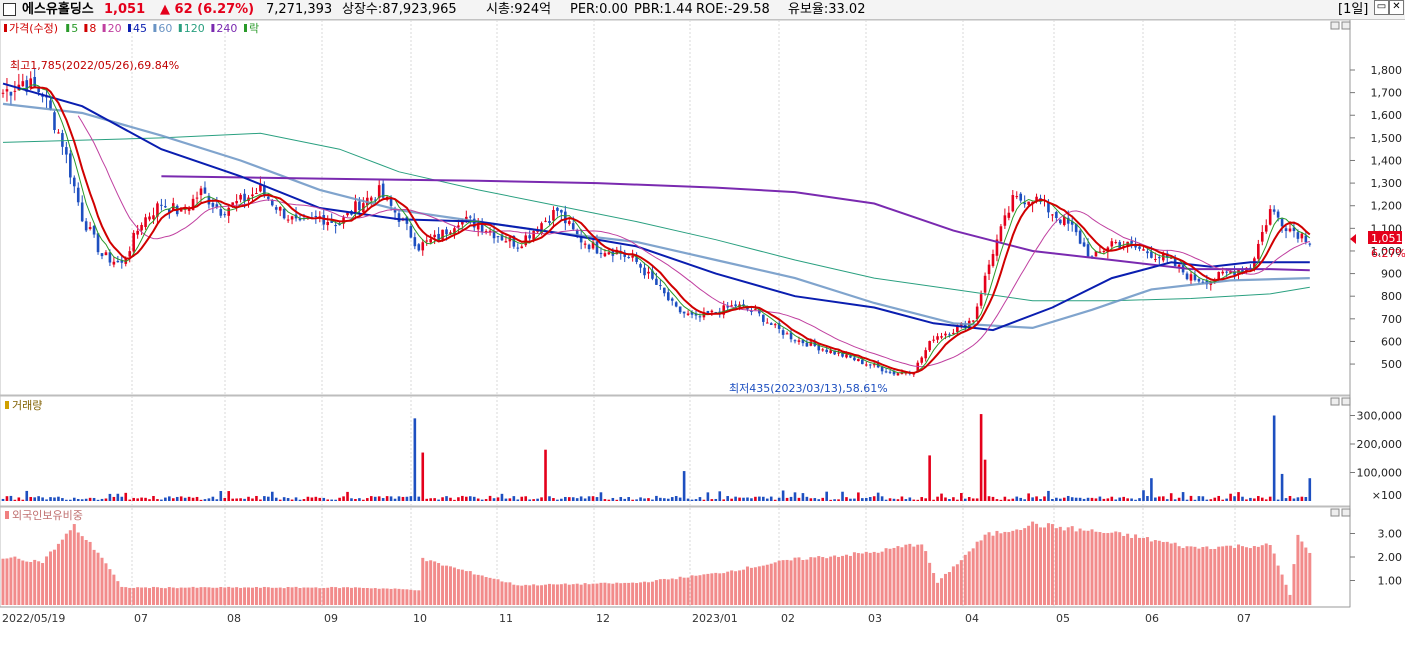 The width and height of the screenshot is (1405, 648). I want to click on legend-swatch, so click(213, 28).